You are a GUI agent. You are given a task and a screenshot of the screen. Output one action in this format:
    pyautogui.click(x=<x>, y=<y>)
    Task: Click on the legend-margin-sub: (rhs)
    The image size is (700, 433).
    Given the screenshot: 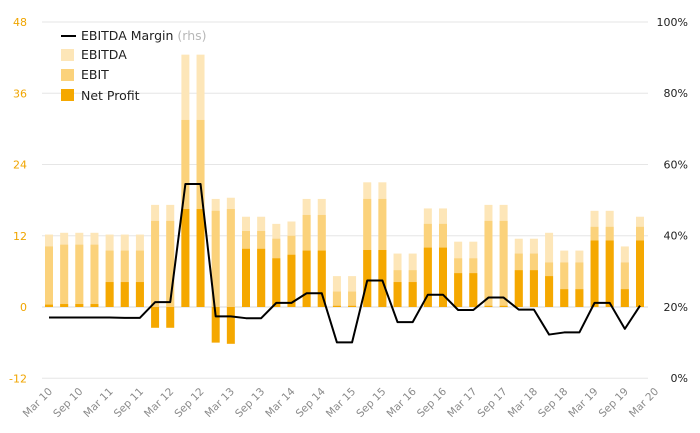 What is the action you would take?
    pyautogui.click(x=191, y=35)
    